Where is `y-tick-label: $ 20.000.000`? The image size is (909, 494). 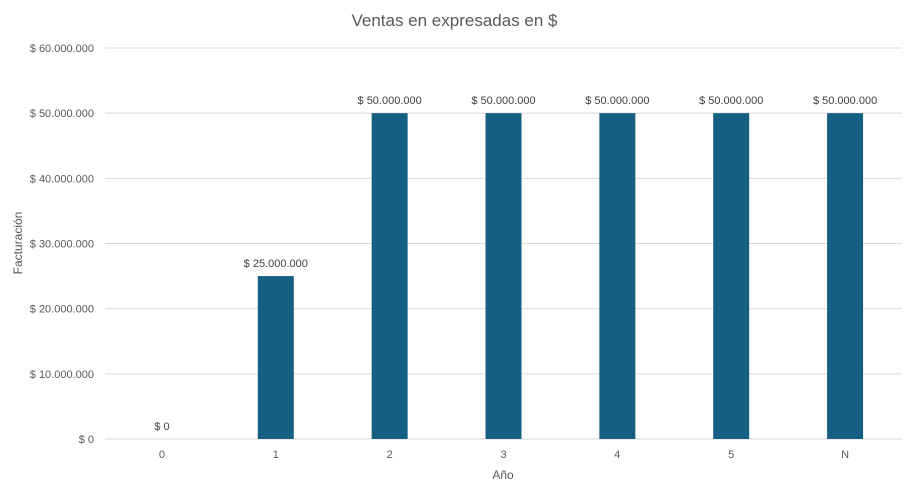 y-tick-label: $ 20.000.000 is located at coordinates (62, 310).